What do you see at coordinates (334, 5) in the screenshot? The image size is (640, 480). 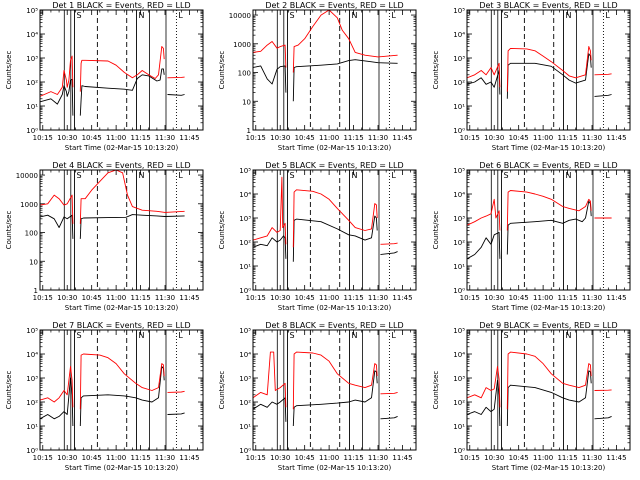 I see `chart-title: Det 2 BLACK = Events, RED = LLD` at bounding box center [334, 5].